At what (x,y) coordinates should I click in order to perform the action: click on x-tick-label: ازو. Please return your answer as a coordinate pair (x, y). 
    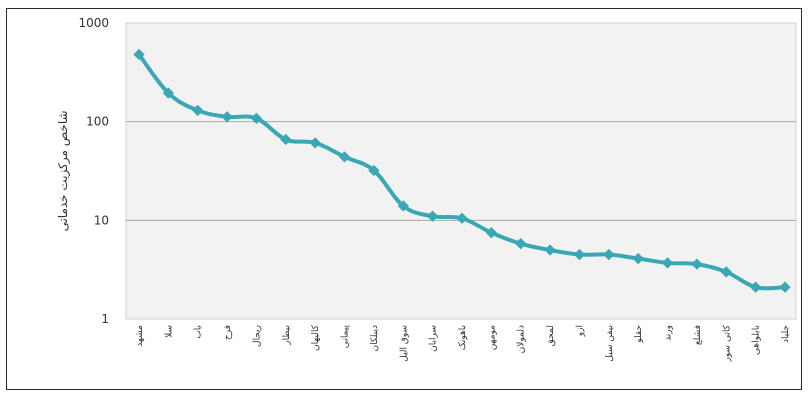
    Looking at the image, I should click on (580, 331).